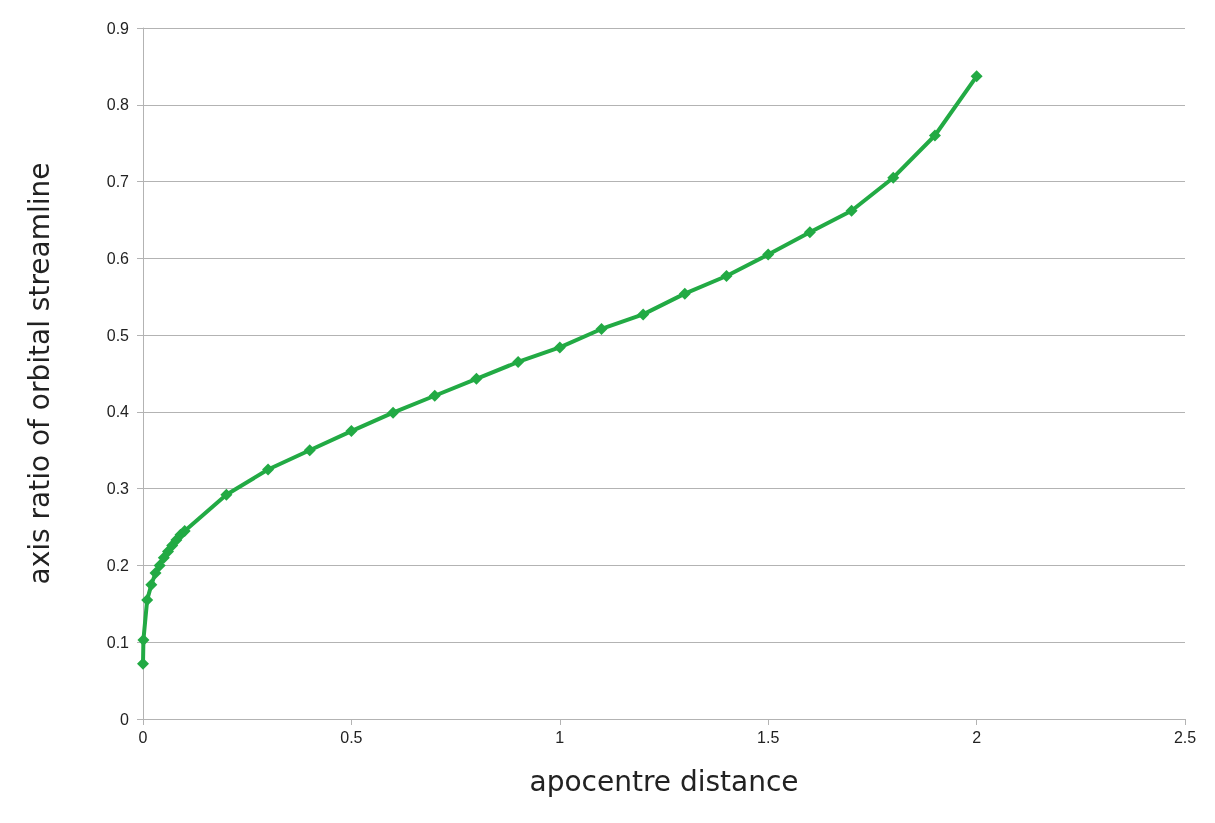 The height and width of the screenshot is (823, 1215). What do you see at coordinates (143, 737) in the screenshot?
I see `x-tick-label: 0` at bounding box center [143, 737].